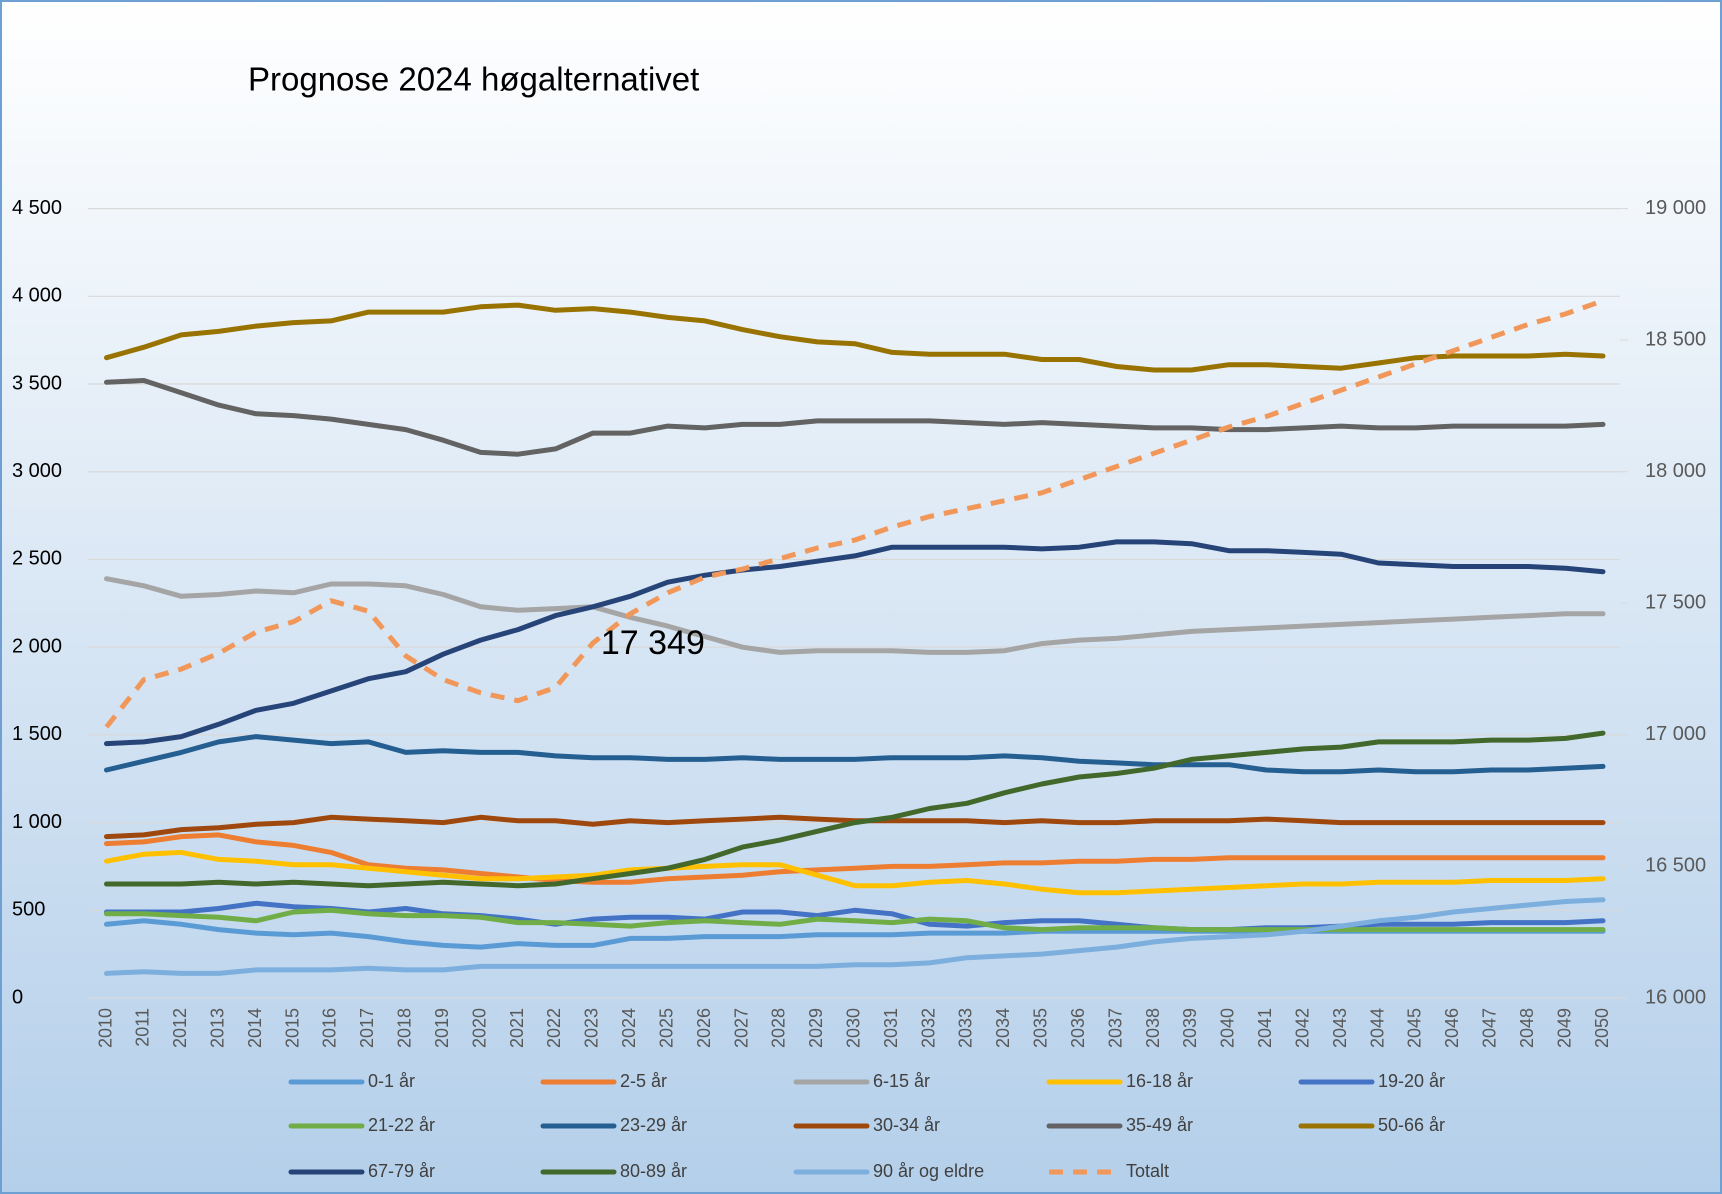  I want to click on x-tick-label: 2047, so click(1490, 1028).